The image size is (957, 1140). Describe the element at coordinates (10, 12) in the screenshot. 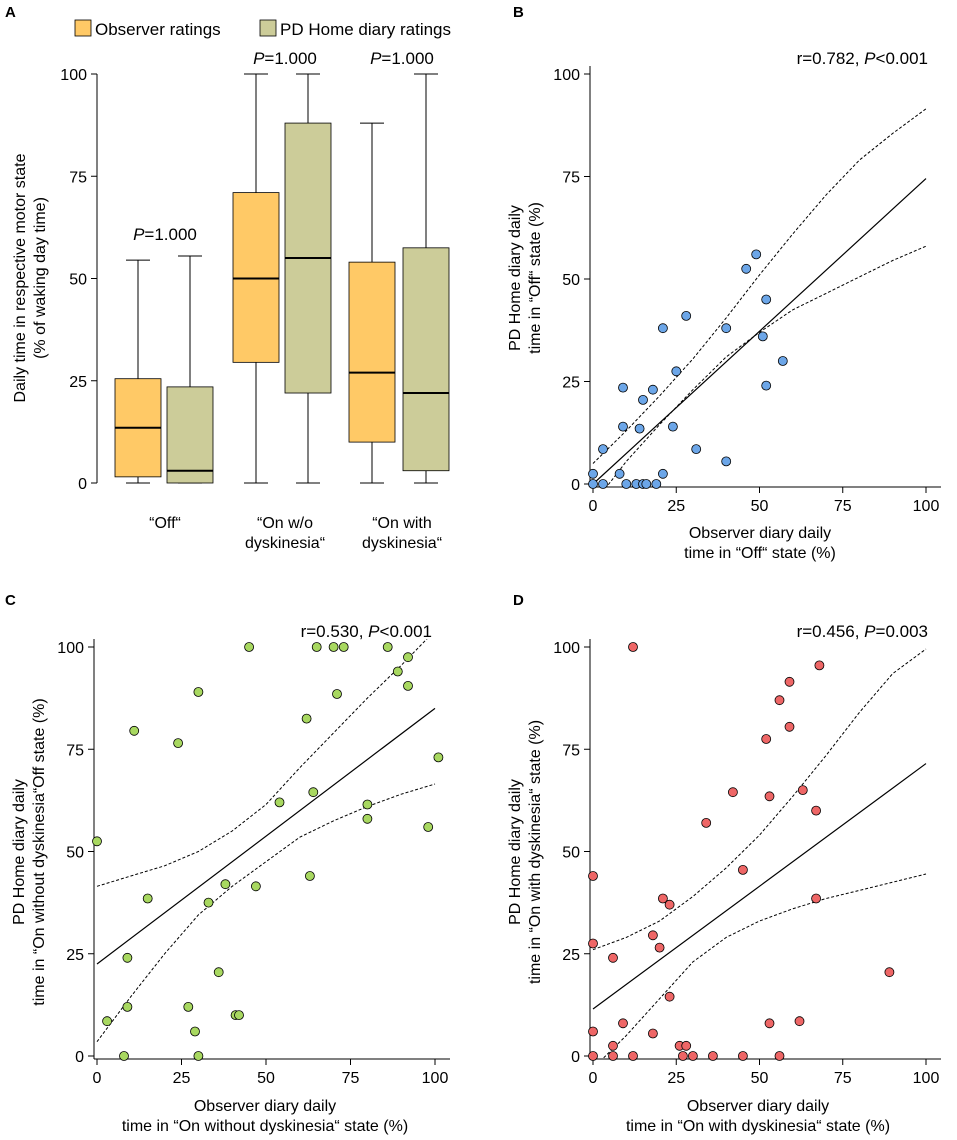

I see `panel-letter-a: A` at that location.